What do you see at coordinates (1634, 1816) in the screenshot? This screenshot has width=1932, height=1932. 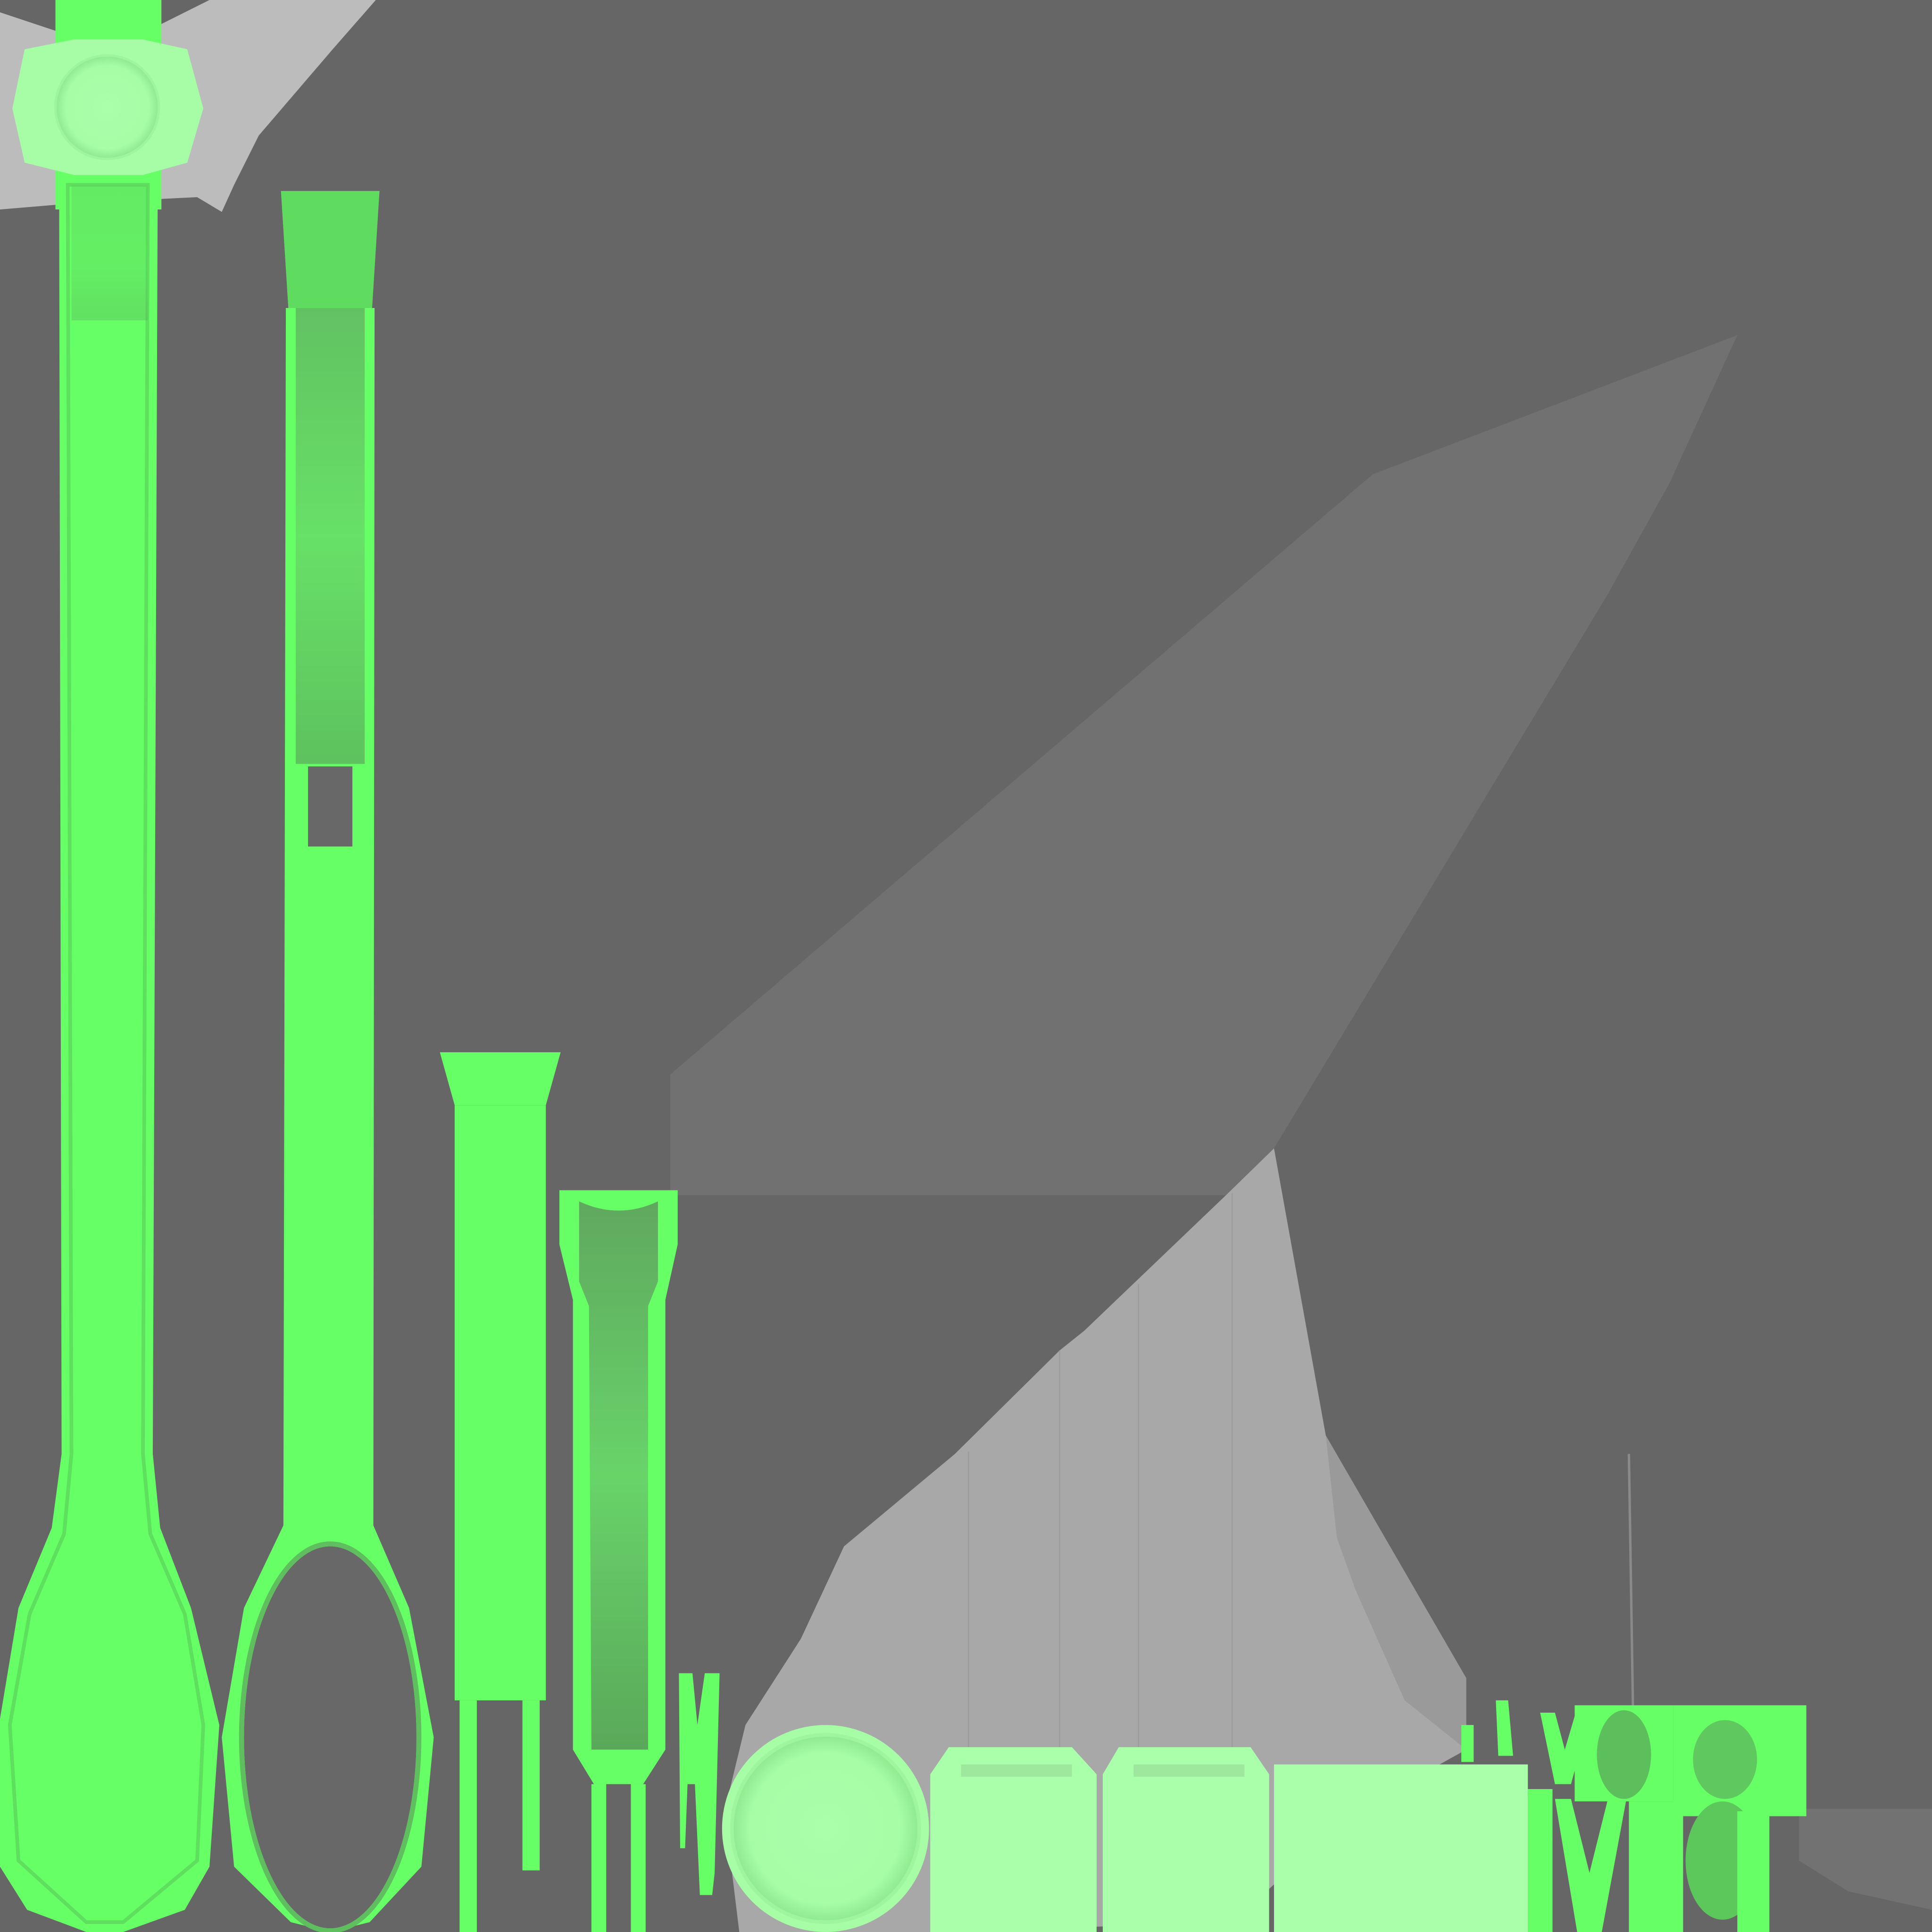 I see `small-green-cluster` at bounding box center [1634, 1816].